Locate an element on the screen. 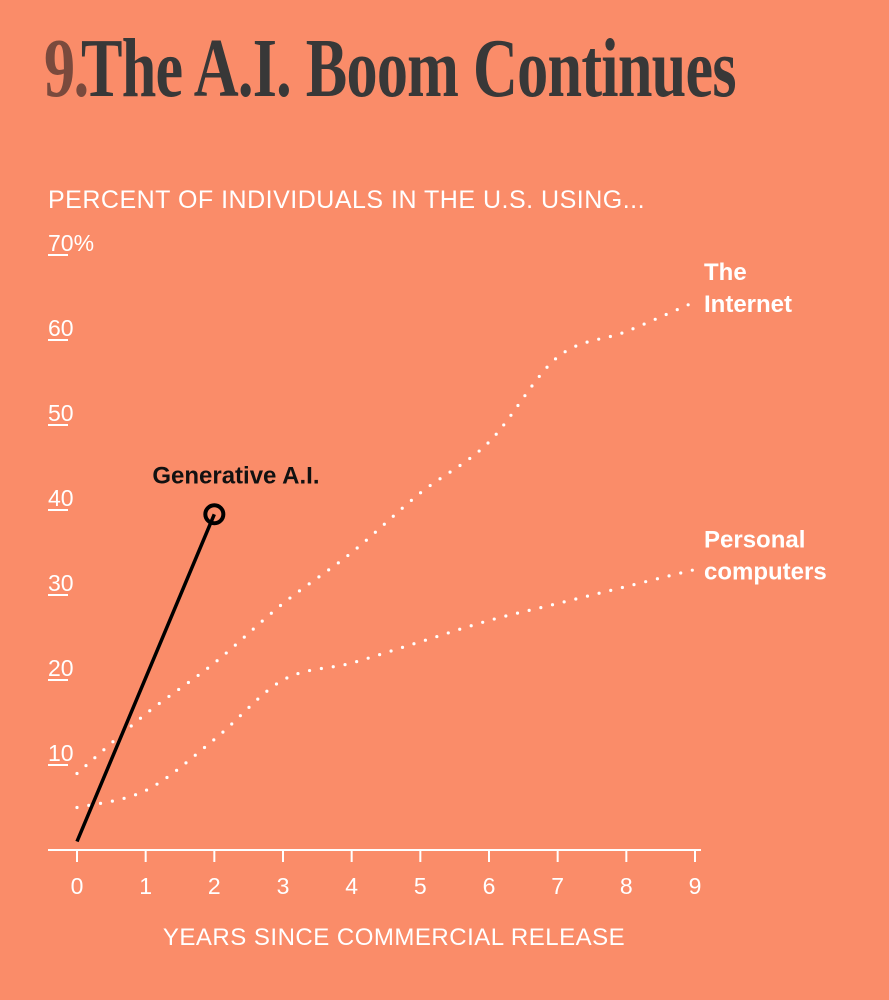  series-label-line: computers is located at coordinates (765, 572).